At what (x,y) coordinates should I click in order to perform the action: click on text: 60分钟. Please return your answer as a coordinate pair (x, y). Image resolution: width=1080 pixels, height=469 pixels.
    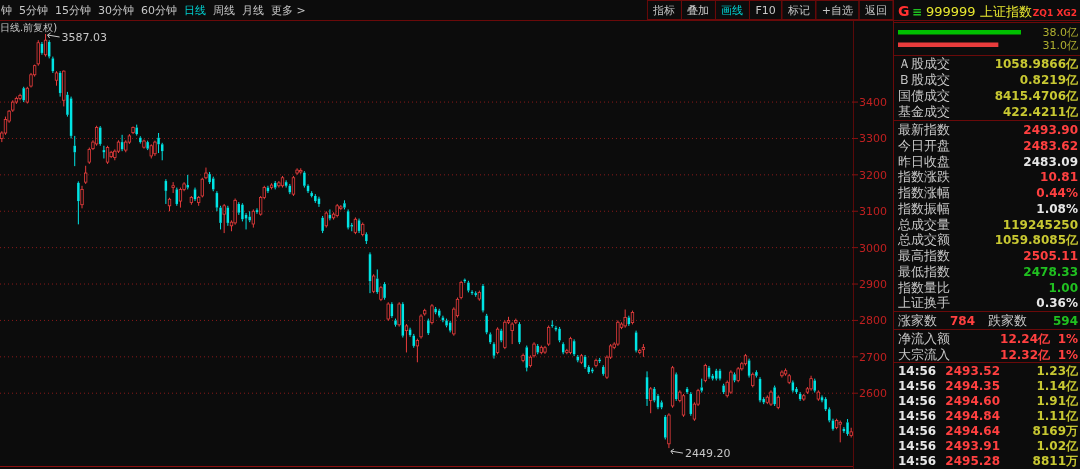
    Looking at the image, I should click on (159, 10).